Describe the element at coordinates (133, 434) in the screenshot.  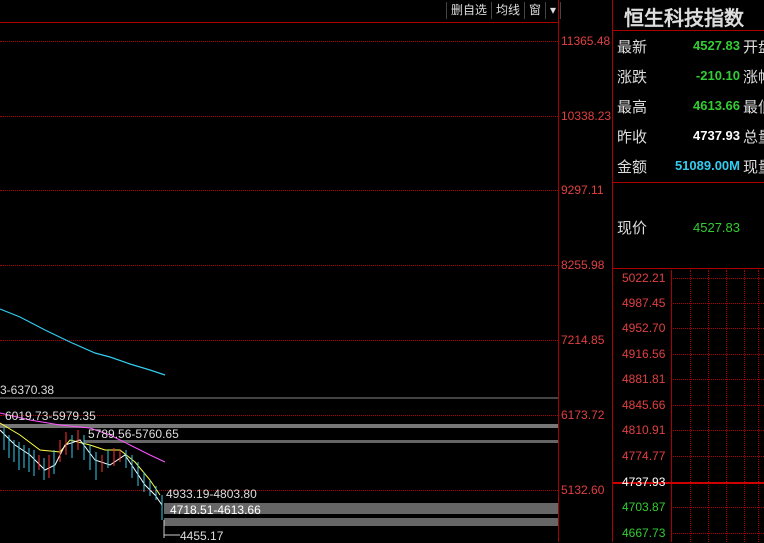
I see `level-annotation: 5789.56-5760.65` at that location.